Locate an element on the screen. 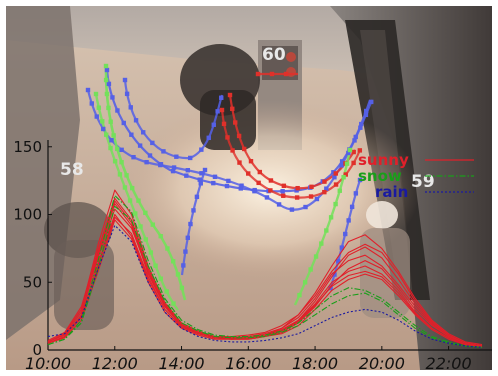 This screenshot has width=498, height=376. x-tick-label: 20:00 is located at coordinates (382, 363).